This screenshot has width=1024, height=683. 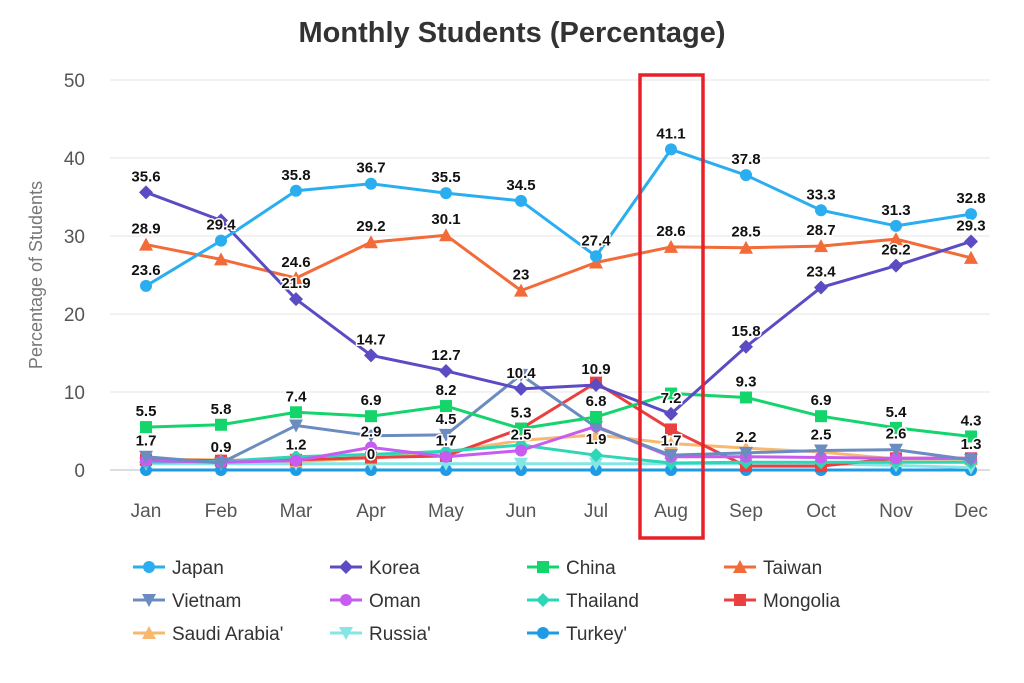 What do you see at coordinates (521, 275) in the screenshot?
I see `data-label: 23` at bounding box center [521, 275].